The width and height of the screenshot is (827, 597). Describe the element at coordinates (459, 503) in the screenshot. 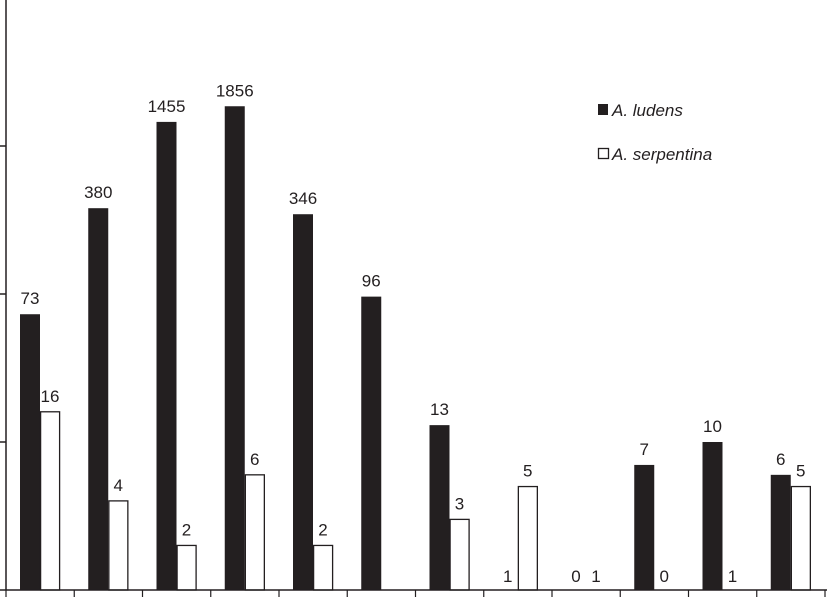

I see `data-label-serpentina: 3` at that location.